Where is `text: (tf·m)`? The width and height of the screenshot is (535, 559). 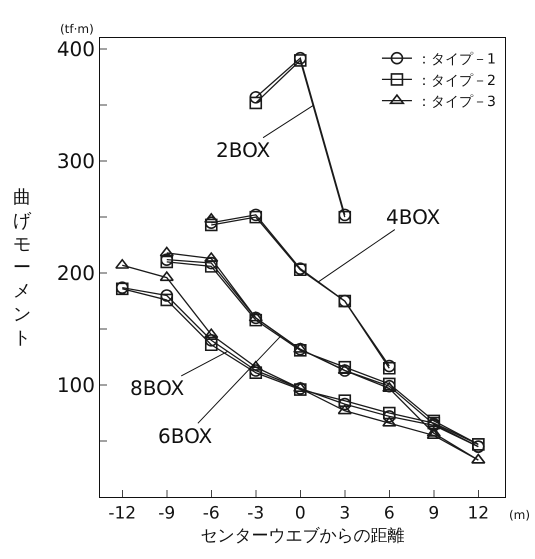
text: (tf·m) is located at coordinates (77, 29).